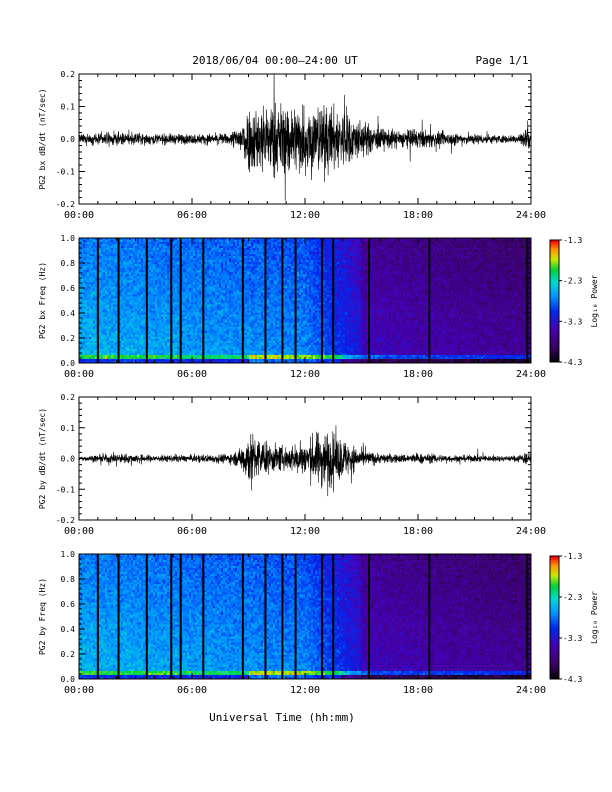  Describe the element at coordinates (68, 428) in the screenshot. I see `y-tick-label: 0.1` at that location.